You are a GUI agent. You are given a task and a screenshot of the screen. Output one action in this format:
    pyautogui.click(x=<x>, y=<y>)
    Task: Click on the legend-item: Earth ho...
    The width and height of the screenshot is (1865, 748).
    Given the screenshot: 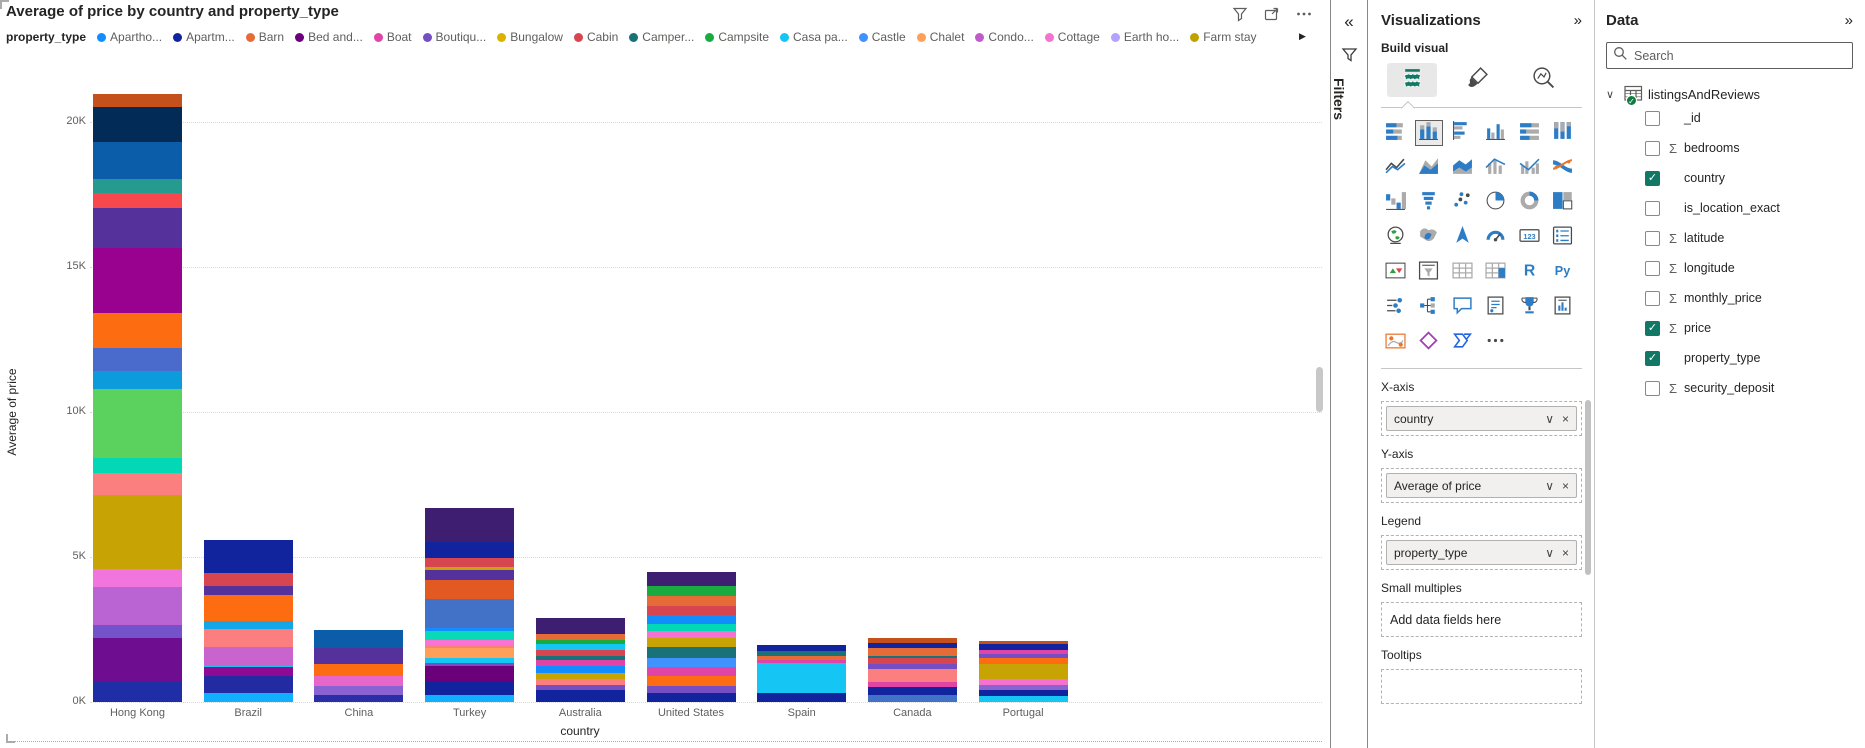 What is the action you would take?
    pyautogui.click(x=1144, y=37)
    